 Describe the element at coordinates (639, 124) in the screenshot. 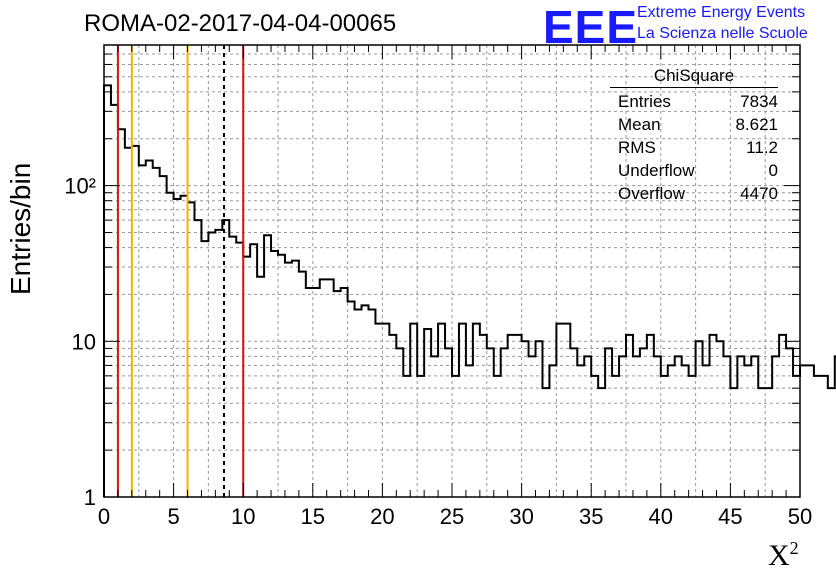

I see `stats-label: Mean` at that location.